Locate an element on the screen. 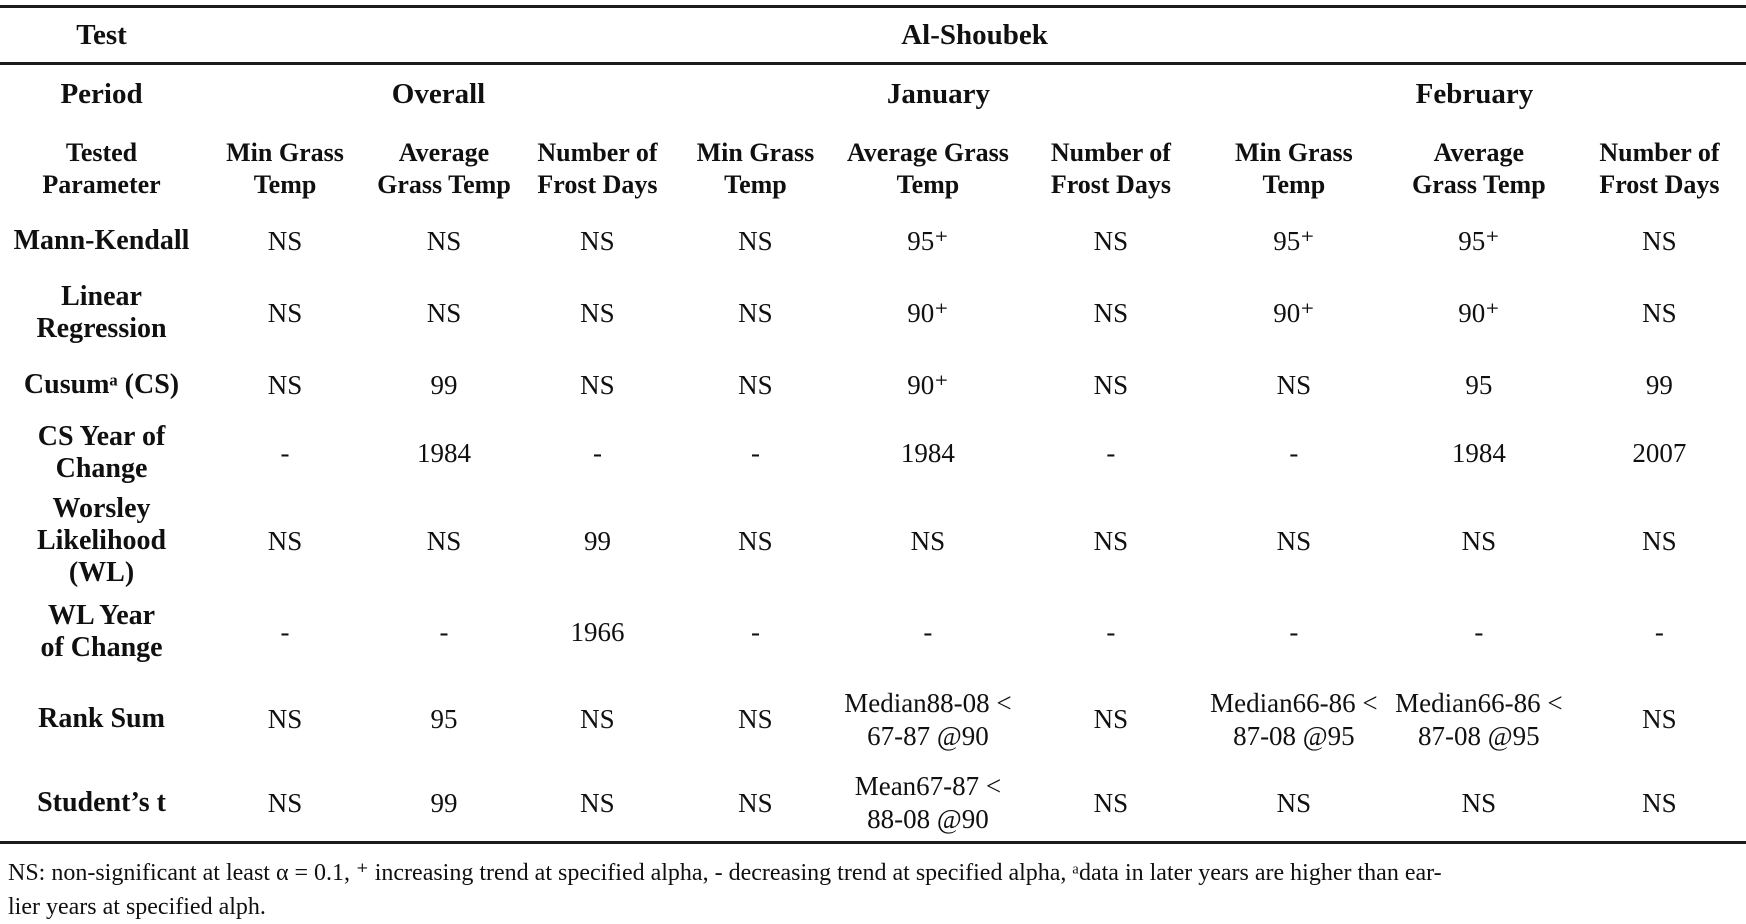  row-label-cs-year-of-change: CS Year of Change is located at coordinates (101, 452).